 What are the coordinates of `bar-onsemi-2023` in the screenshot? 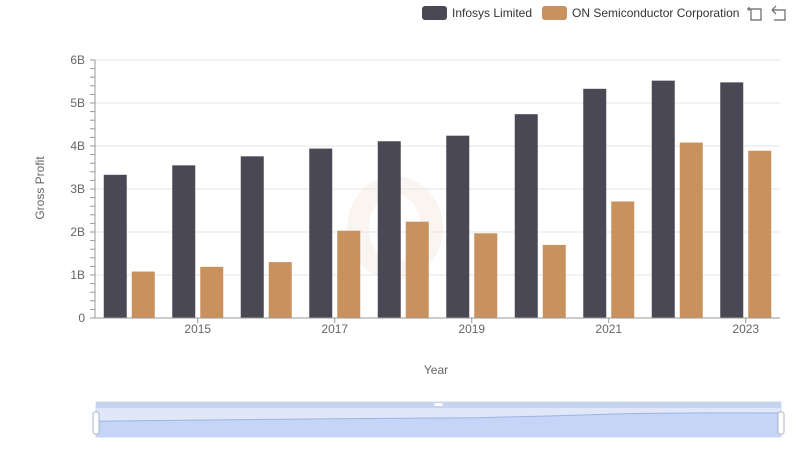 It's located at (760, 234).